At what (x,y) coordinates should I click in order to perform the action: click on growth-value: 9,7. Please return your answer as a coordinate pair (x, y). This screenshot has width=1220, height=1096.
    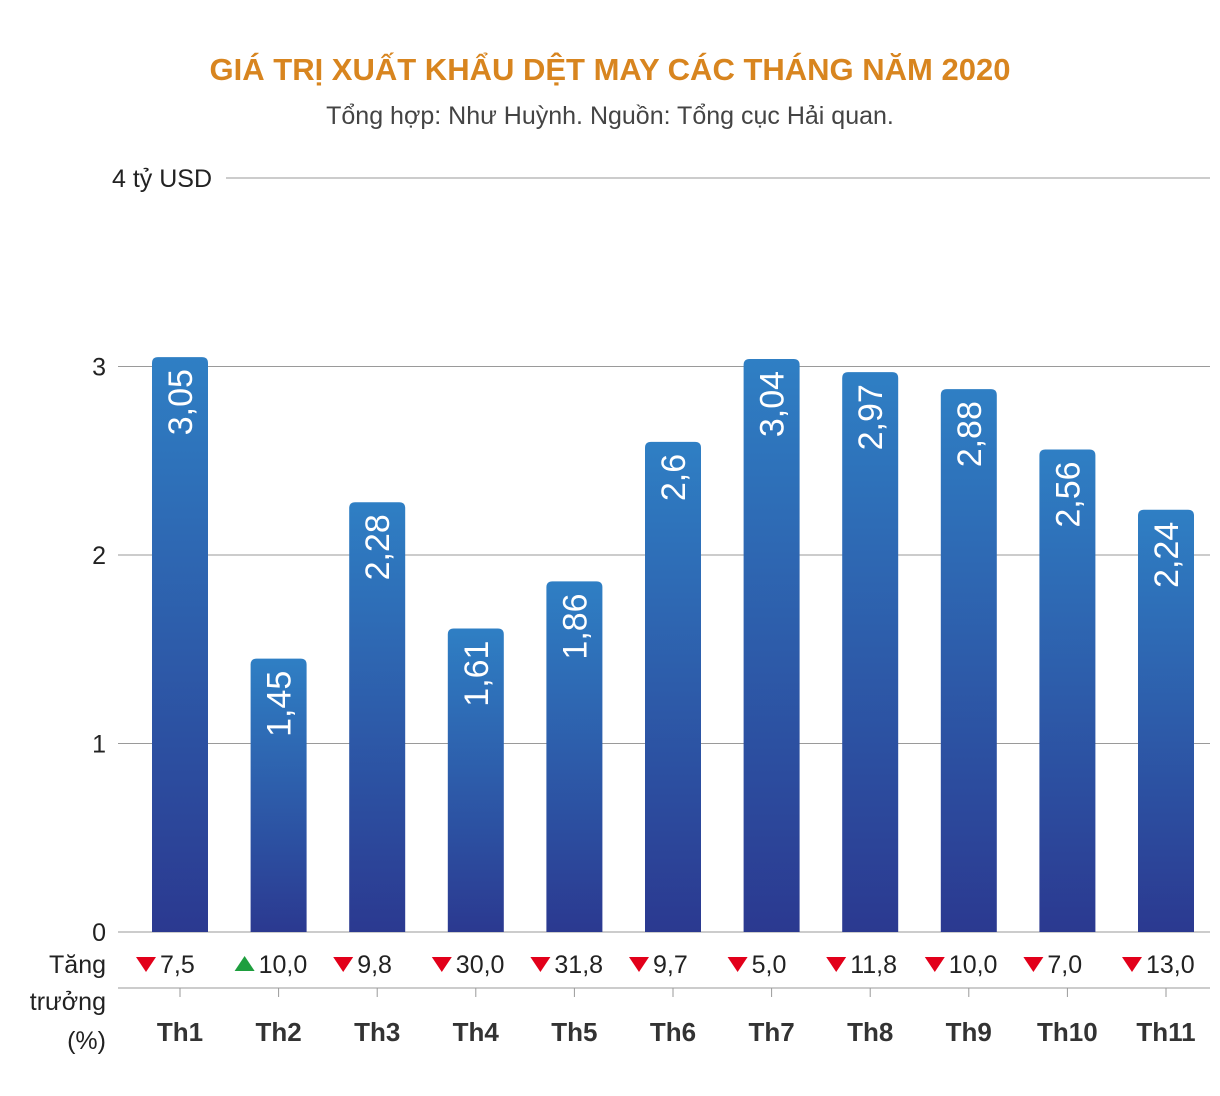
    Looking at the image, I should click on (670, 965).